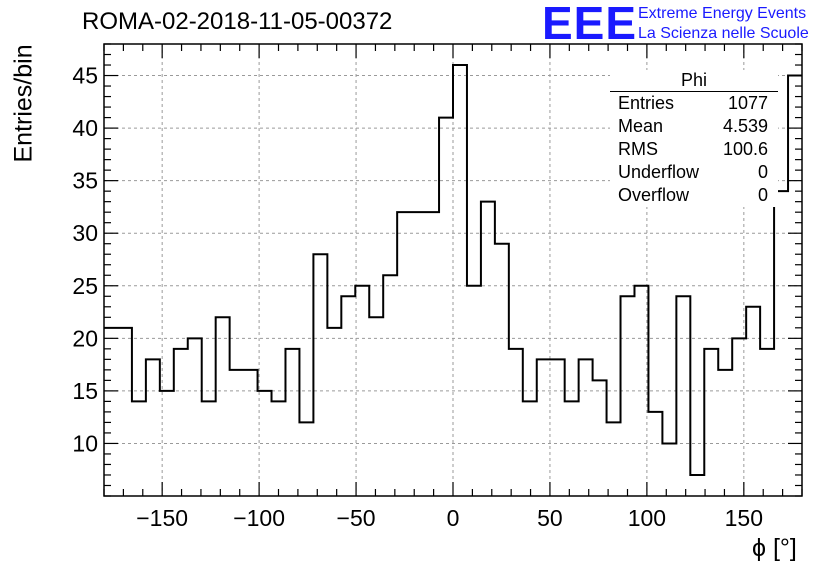 Image resolution: width=836 pixels, height=572 pixels. I want to click on y-tick-label: 40, so click(85, 128).